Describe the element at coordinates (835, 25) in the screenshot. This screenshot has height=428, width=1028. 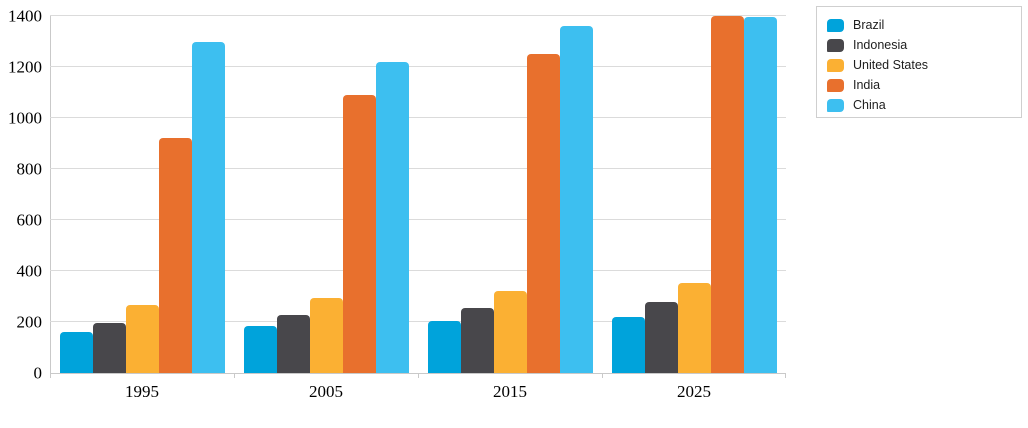
I see `legend-swatch-brazil` at that location.